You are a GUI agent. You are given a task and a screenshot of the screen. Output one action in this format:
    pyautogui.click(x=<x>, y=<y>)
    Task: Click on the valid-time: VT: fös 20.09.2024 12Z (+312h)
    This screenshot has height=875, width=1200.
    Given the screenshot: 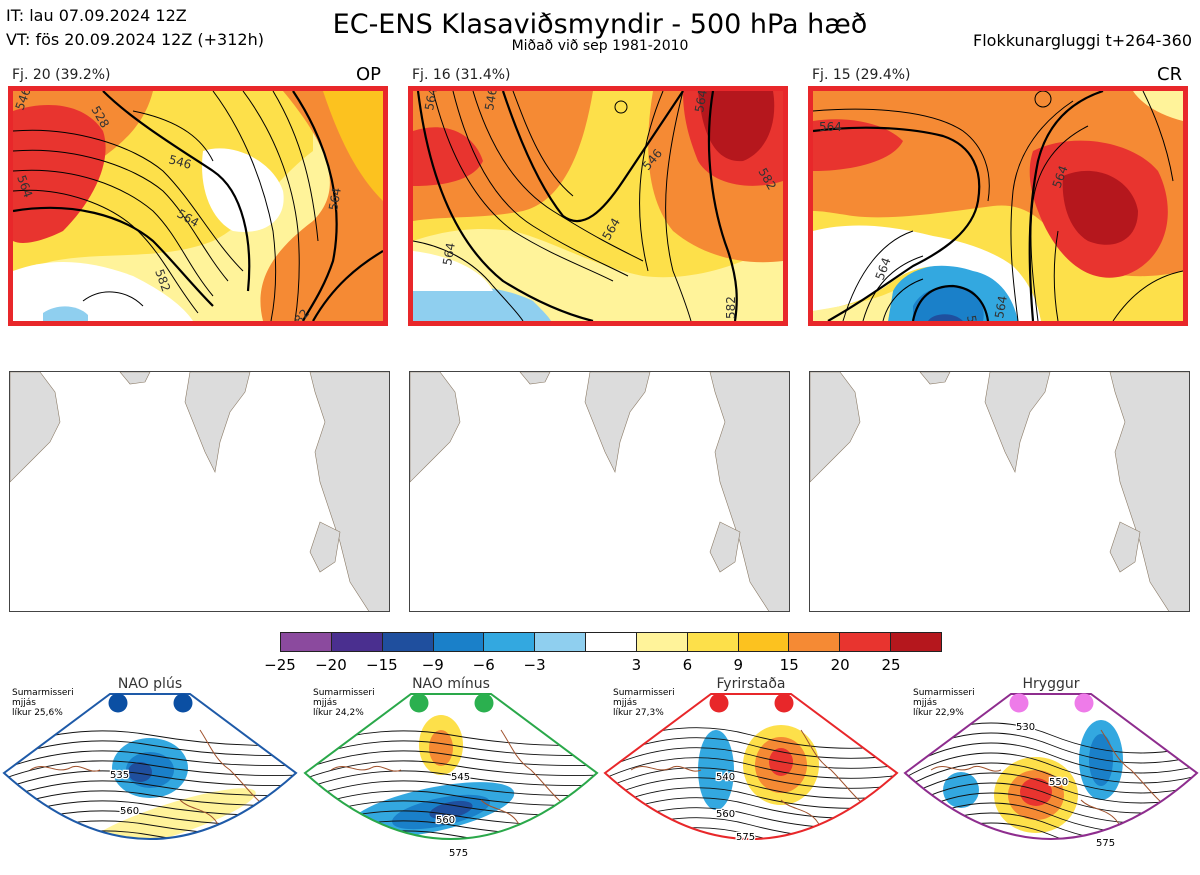 What is the action you would take?
    pyautogui.click(x=135, y=39)
    